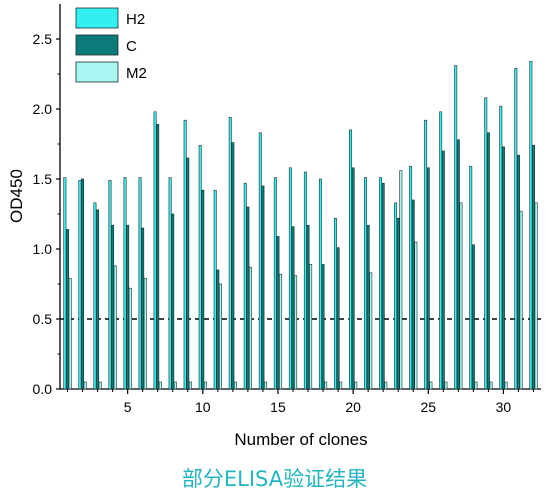 The height and width of the screenshot is (494, 549). What do you see at coordinates (353, 407) in the screenshot?
I see `x-tick-label: 20` at bounding box center [353, 407].